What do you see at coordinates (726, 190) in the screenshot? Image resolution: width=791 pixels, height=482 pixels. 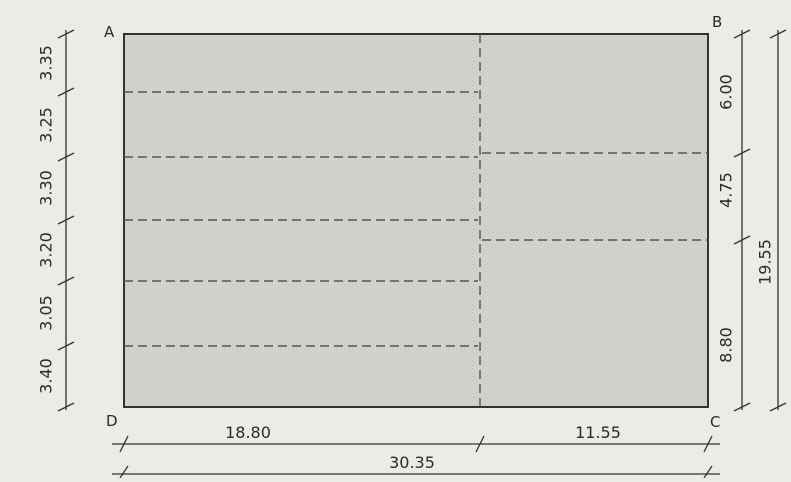 I see `right-dimension-2: 4.75` at bounding box center [726, 190].